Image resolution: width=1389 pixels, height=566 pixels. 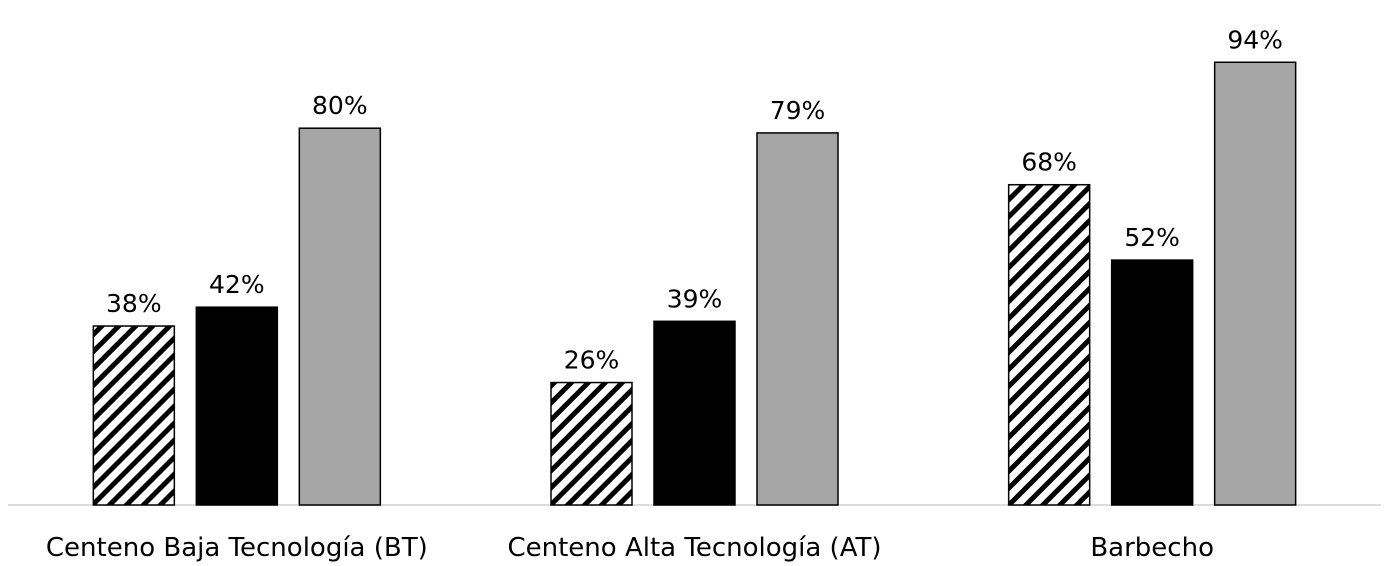 What do you see at coordinates (592, 360) in the screenshot?
I see `value-label: 26%` at bounding box center [592, 360].